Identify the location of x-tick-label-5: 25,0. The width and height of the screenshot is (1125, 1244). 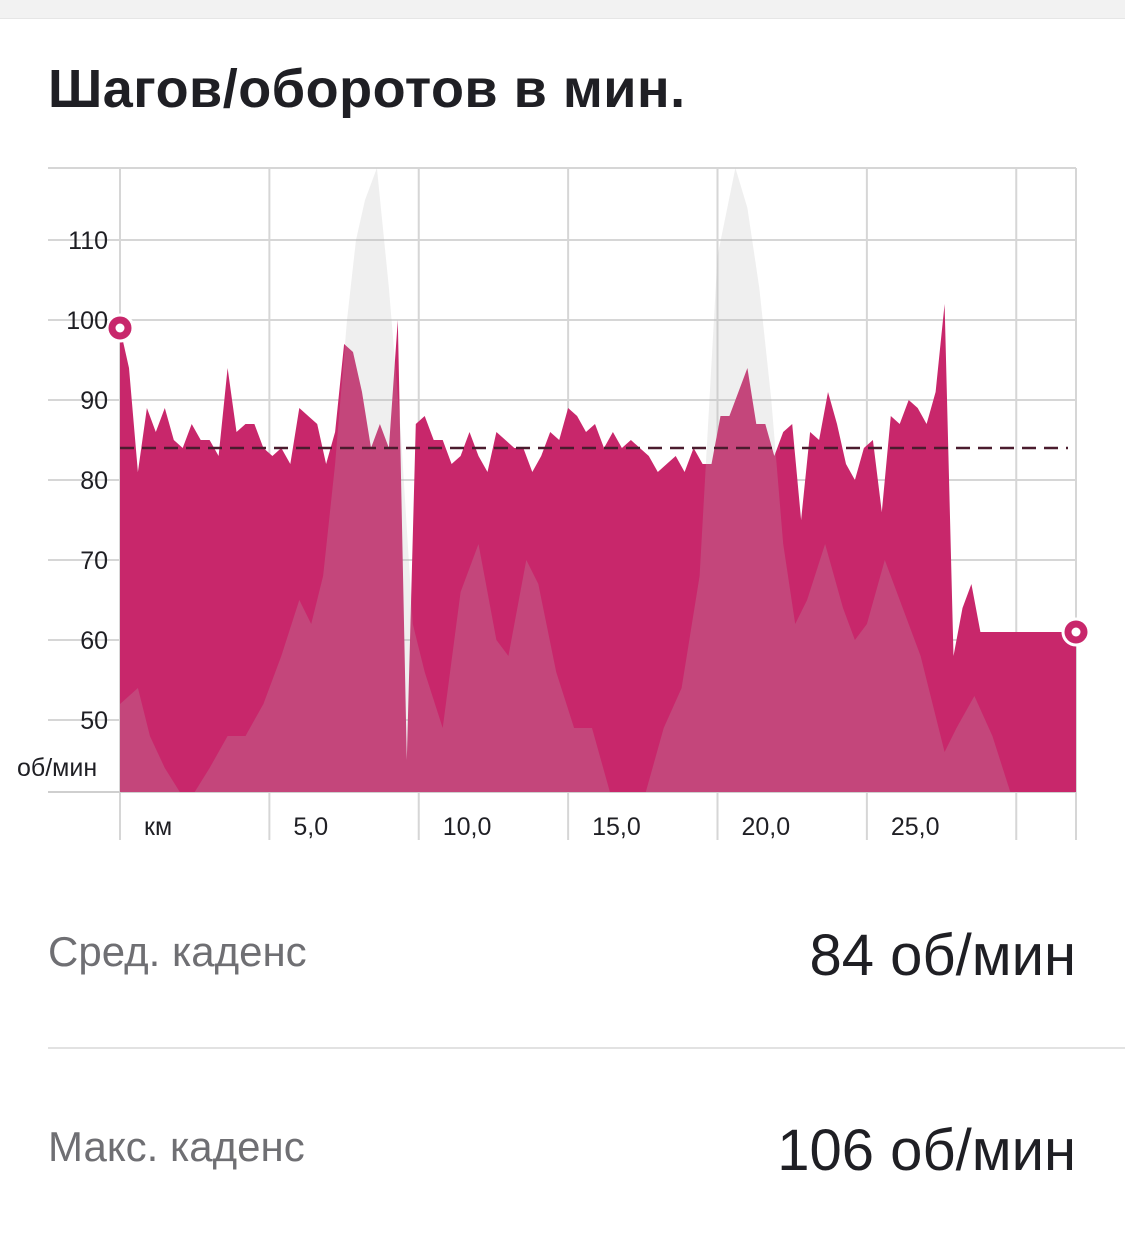
(915, 827).